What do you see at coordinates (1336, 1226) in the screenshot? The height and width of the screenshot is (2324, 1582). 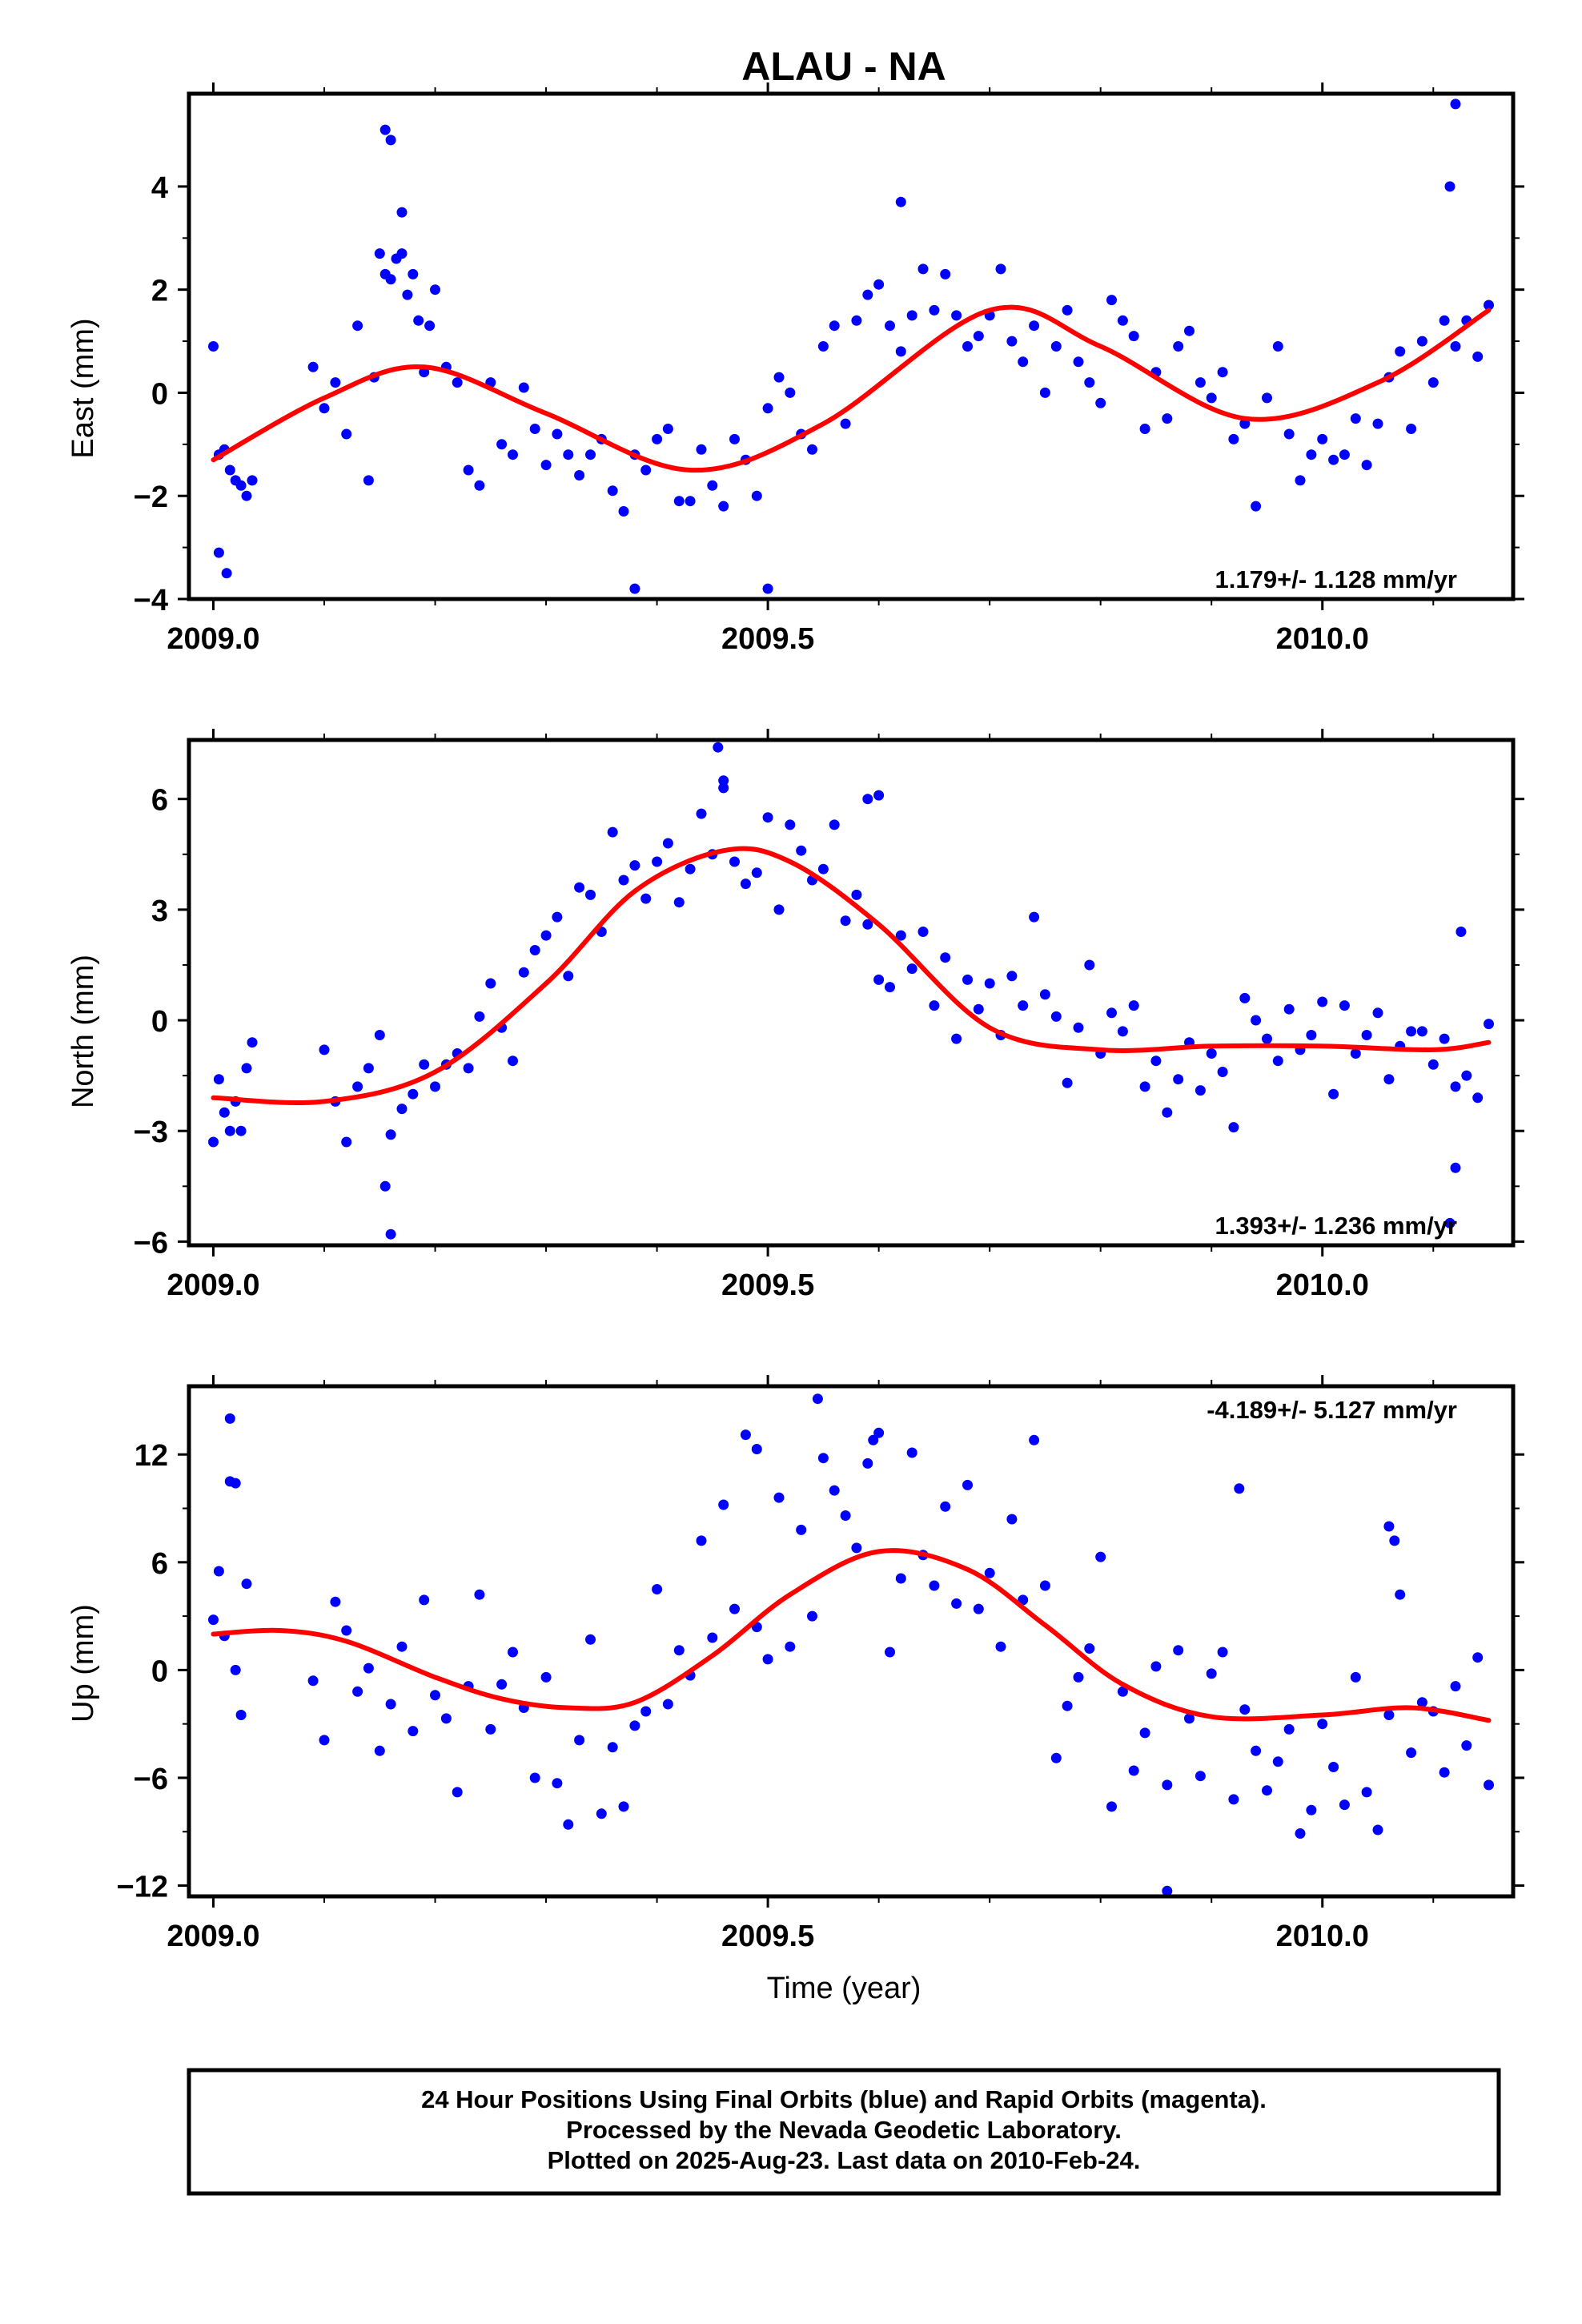 I see `north-rate-label: 1.393+/- 1.236 mm/yr` at bounding box center [1336, 1226].